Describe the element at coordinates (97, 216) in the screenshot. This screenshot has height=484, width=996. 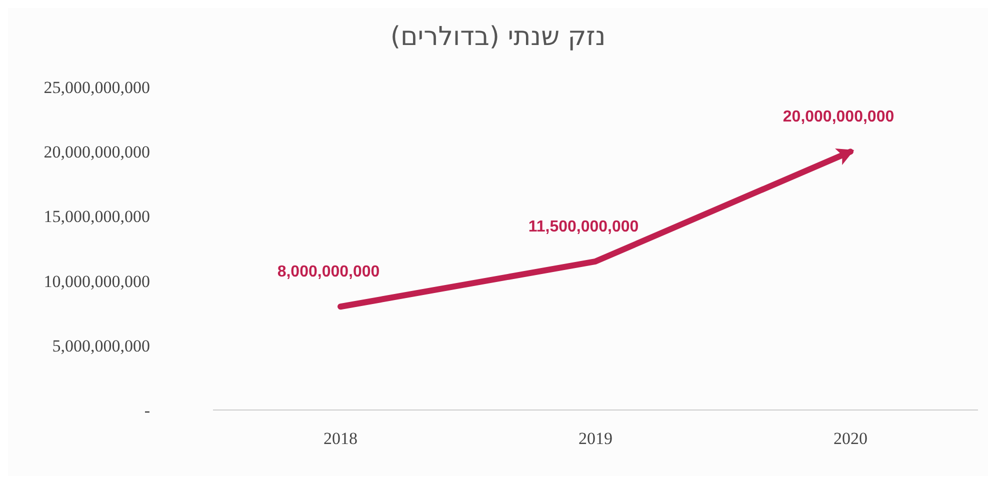
I see `y-tick-label: 15,000,000,000` at that location.